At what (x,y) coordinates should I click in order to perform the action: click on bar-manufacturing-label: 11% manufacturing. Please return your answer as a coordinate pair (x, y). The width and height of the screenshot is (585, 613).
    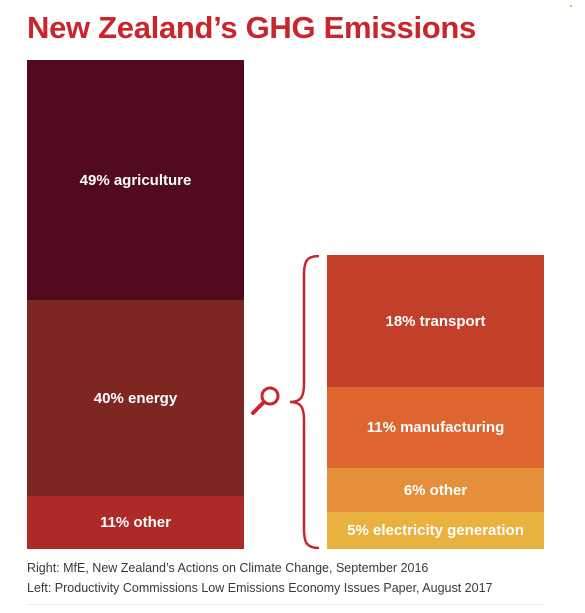
    Looking at the image, I should click on (435, 427).